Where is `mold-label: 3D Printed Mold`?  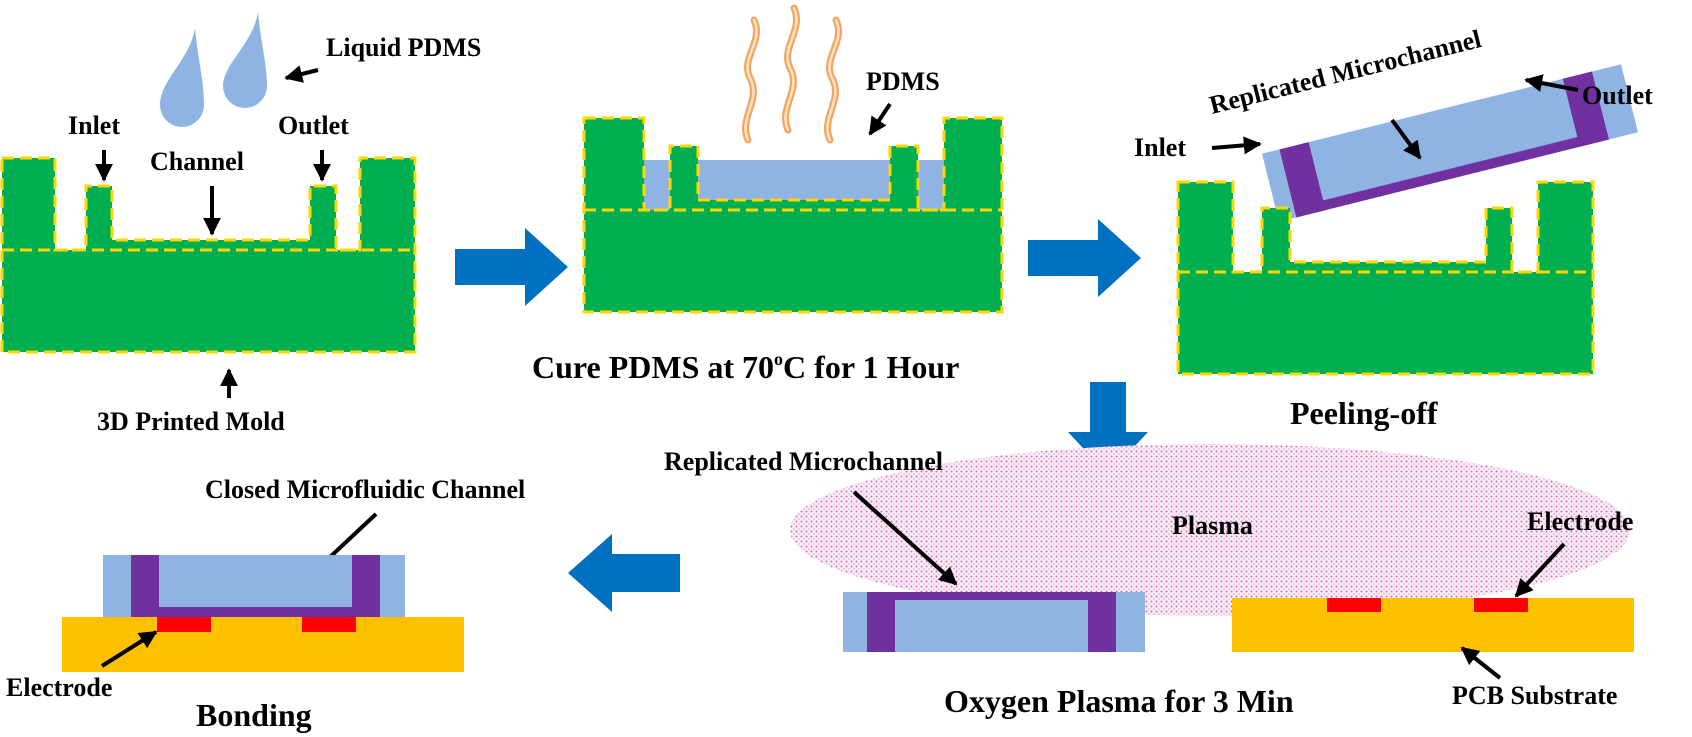
mold-label: 3D Printed Mold is located at coordinates (191, 421).